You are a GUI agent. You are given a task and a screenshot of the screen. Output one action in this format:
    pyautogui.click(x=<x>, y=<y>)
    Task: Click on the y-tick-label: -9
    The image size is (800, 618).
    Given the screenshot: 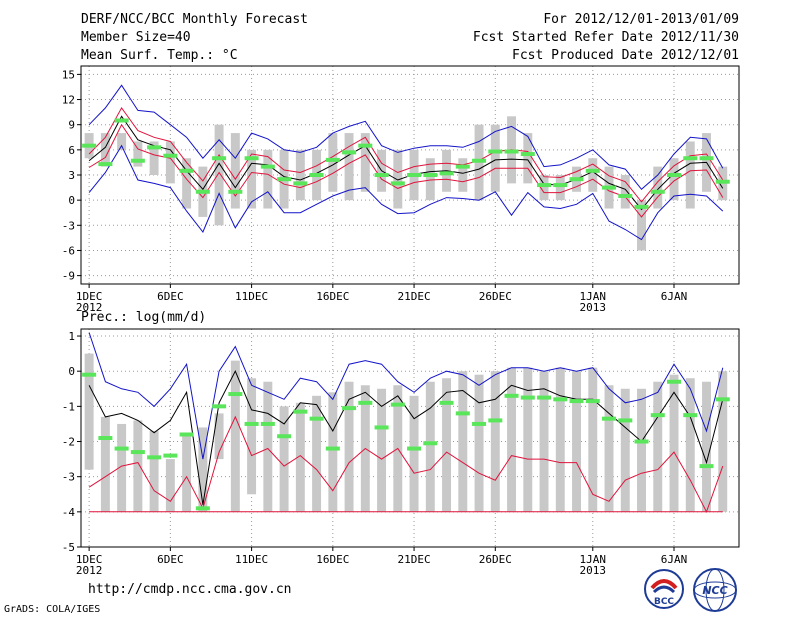 What is the action you would take?
    pyautogui.click(x=68, y=276)
    